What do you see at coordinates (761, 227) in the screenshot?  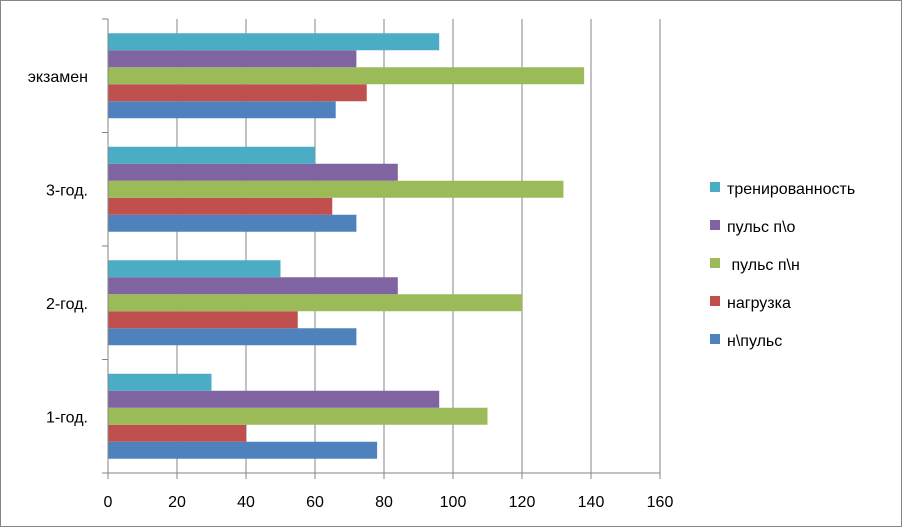 I see `legend-label: пульс п\о` at bounding box center [761, 227].